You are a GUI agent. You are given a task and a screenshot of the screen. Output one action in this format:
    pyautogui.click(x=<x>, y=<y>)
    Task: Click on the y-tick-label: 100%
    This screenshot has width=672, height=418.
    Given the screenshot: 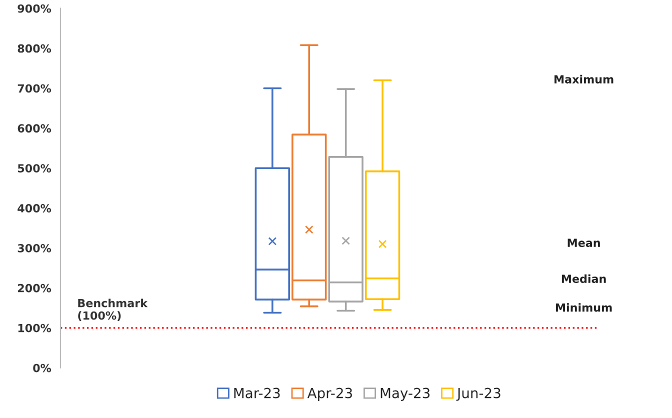 What is the action you would take?
    pyautogui.click(x=35, y=328)
    